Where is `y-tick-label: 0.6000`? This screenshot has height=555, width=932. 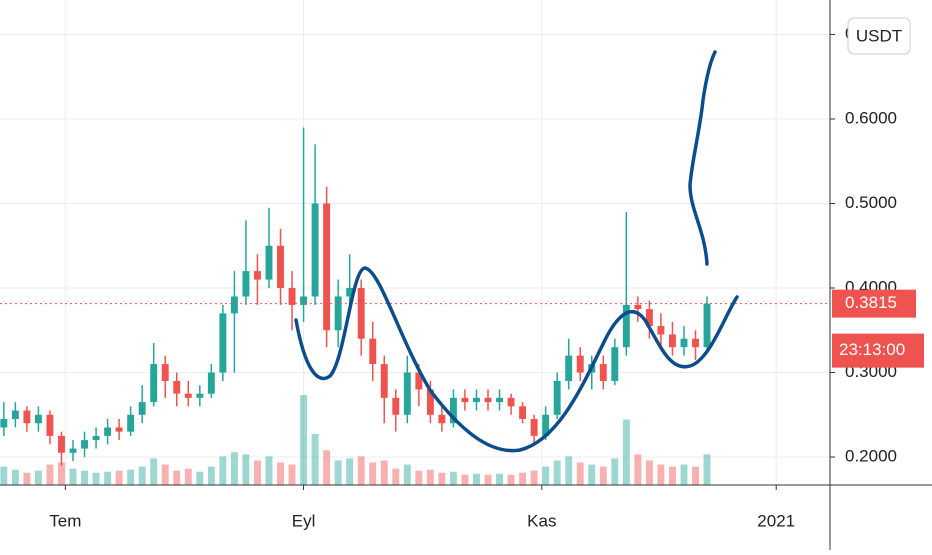 y-tick-label: 0.6000 is located at coordinates (871, 117).